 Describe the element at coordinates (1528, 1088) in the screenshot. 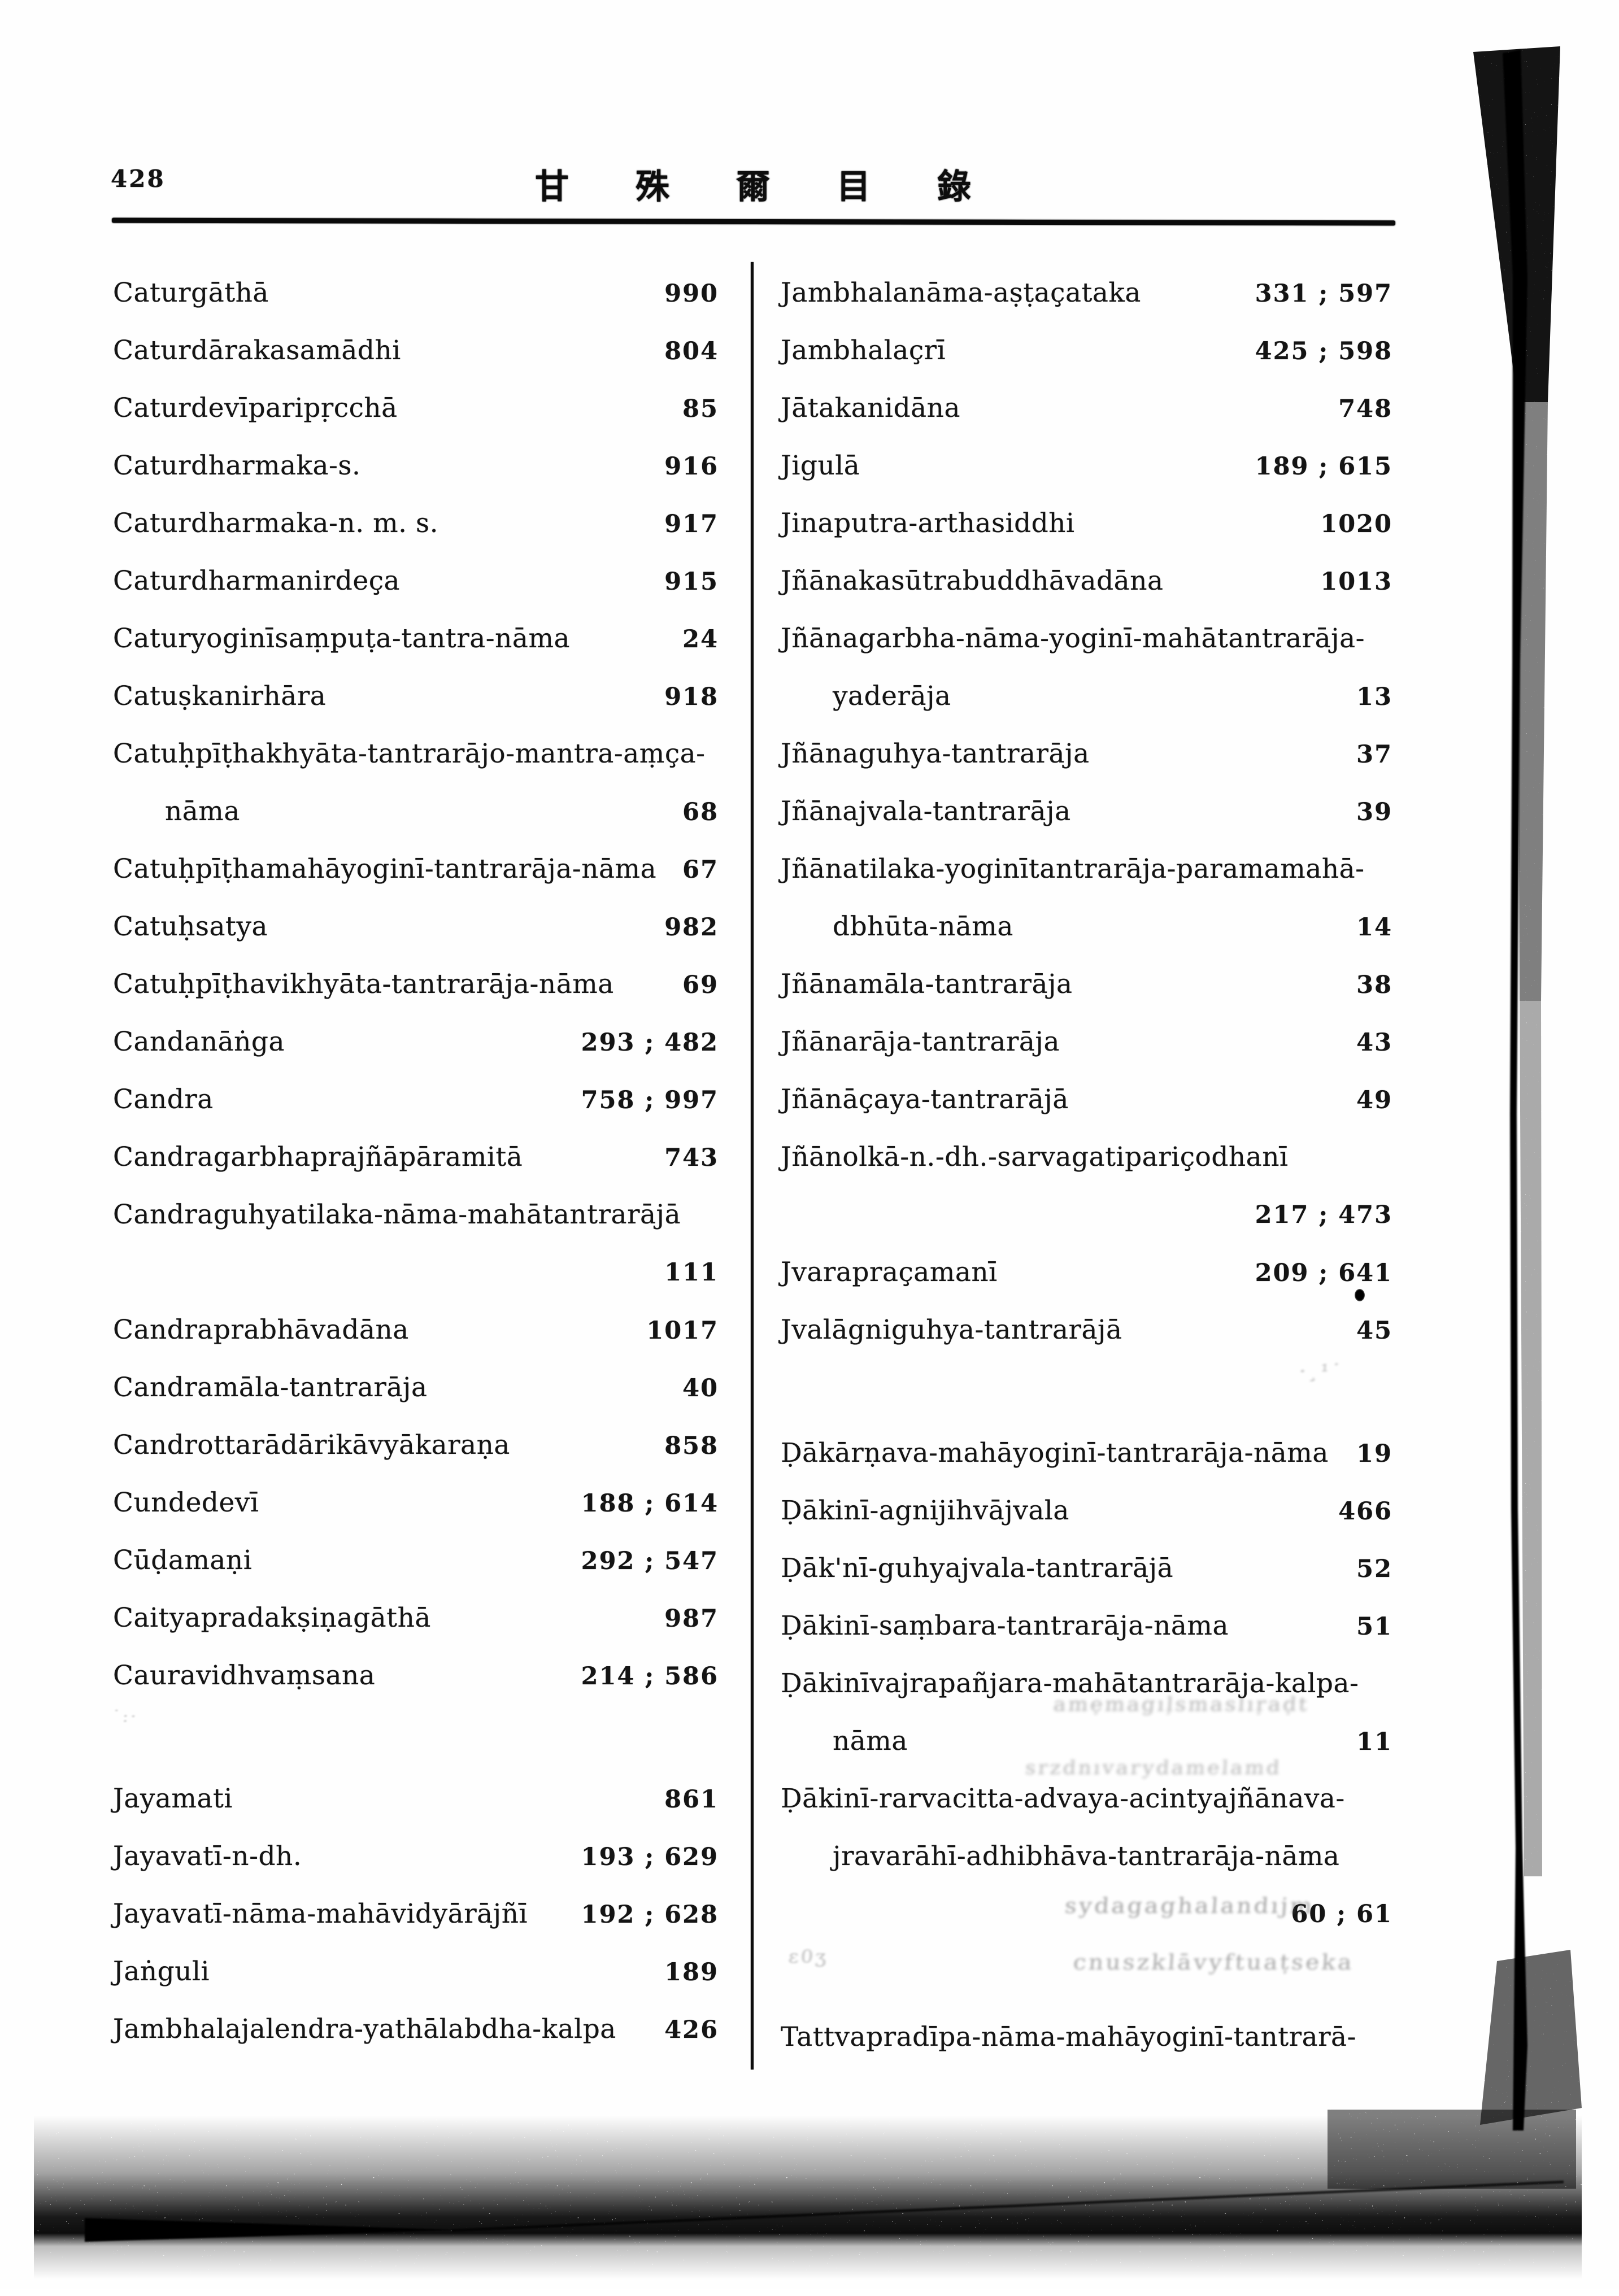

I see `gutter-shadow` at that location.